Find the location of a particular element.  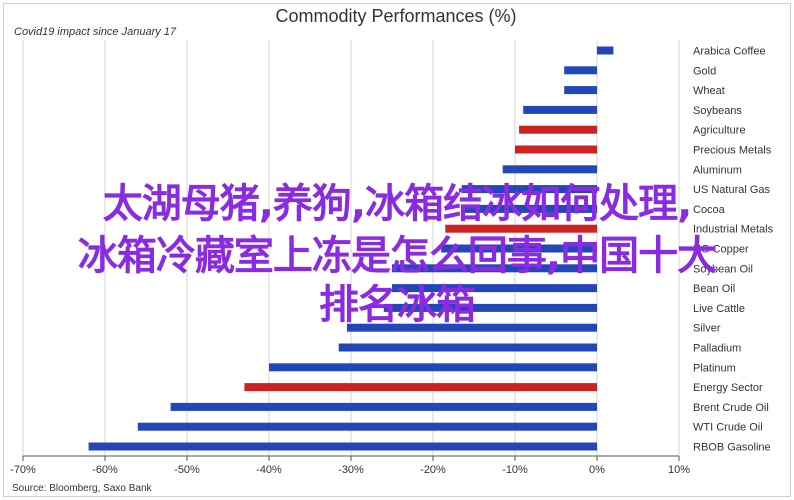

x-tick-label: 0% is located at coordinates (597, 470).